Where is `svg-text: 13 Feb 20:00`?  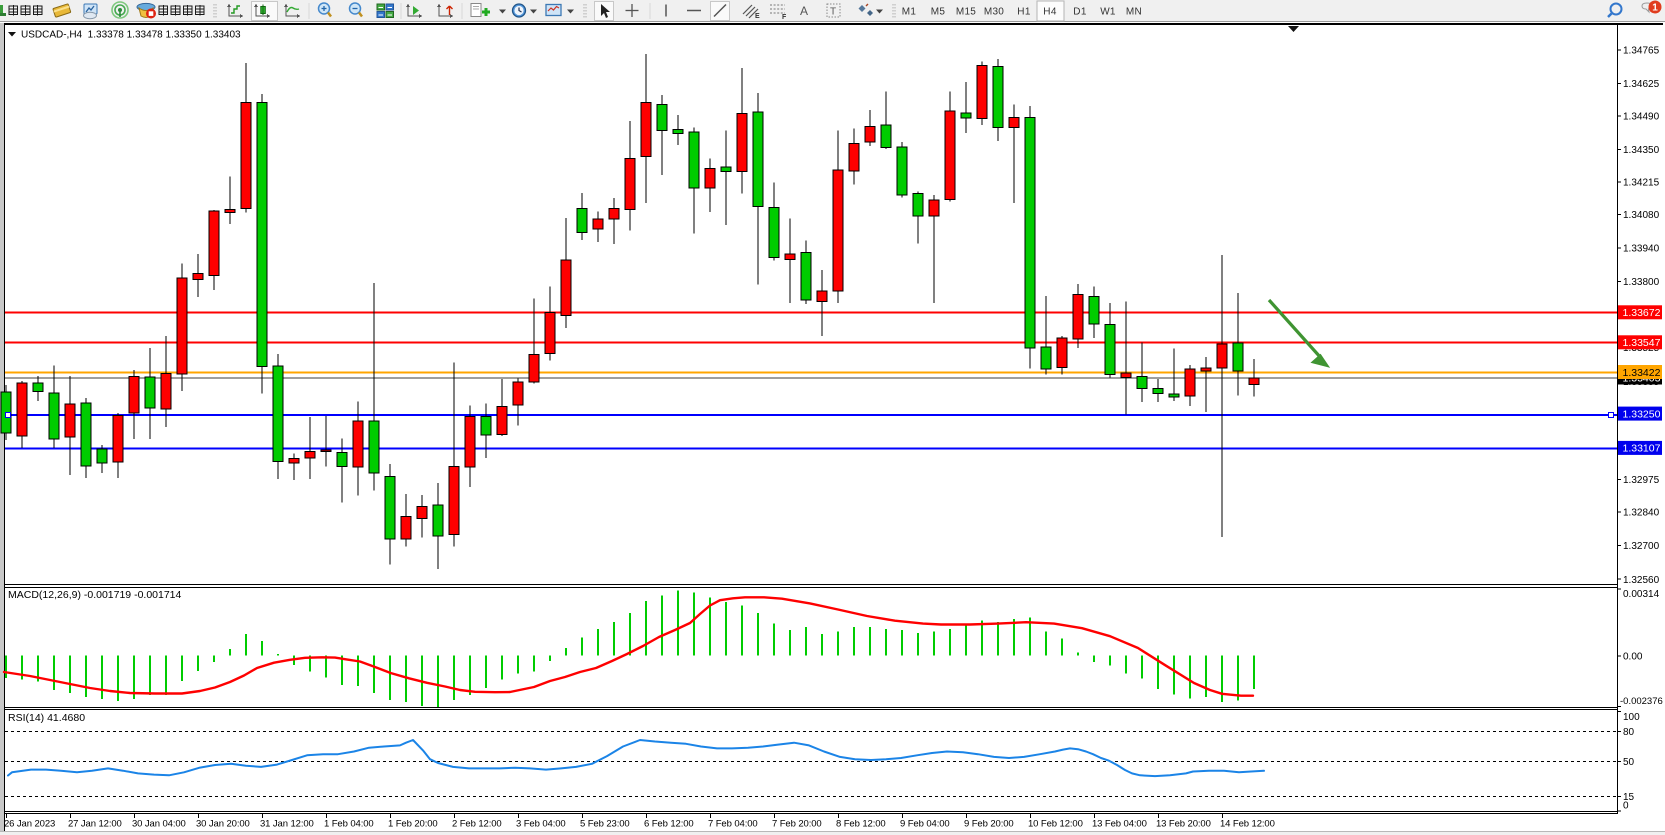 svg-text: 13 Feb 20:00 is located at coordinates (1183, 824).